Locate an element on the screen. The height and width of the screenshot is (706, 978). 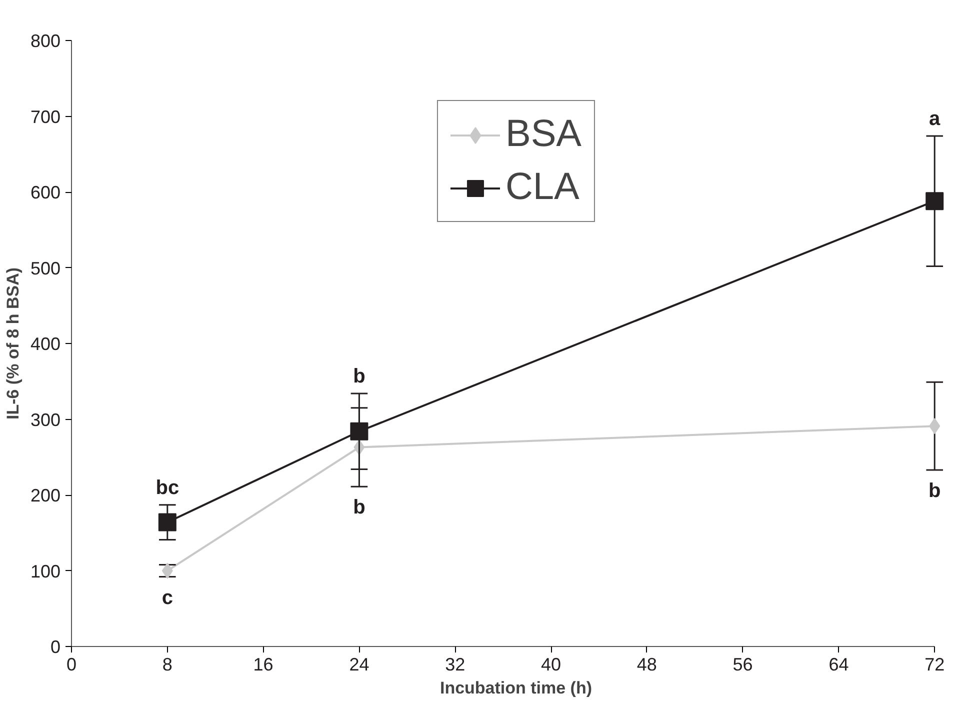
annotation: c is located at coordinates (167, 597).